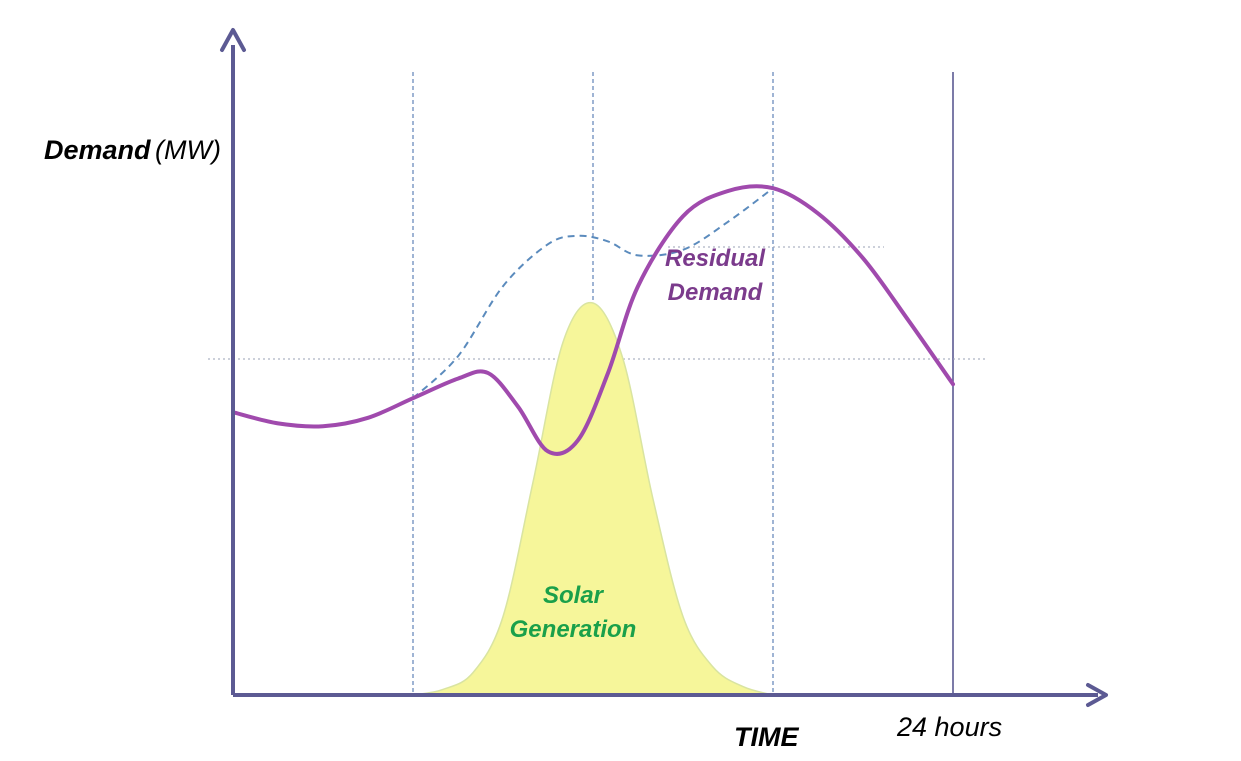  I want to click on y-axis-label: Demand, so click(97, 150).